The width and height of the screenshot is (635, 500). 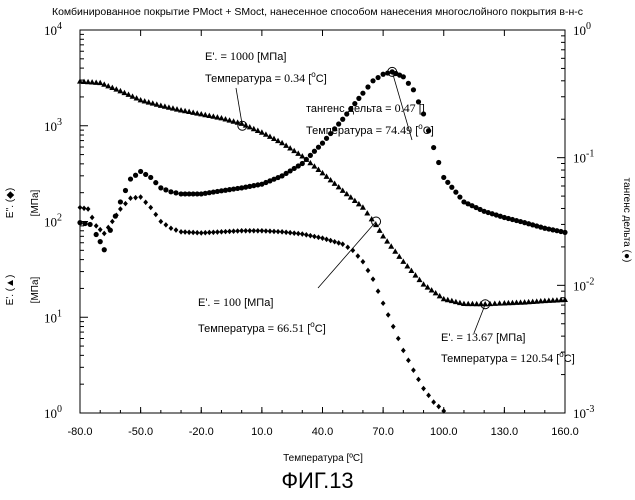 I want to click on annotation-line2: Температура = 0.34 [oC], so click(x=266, y=77).